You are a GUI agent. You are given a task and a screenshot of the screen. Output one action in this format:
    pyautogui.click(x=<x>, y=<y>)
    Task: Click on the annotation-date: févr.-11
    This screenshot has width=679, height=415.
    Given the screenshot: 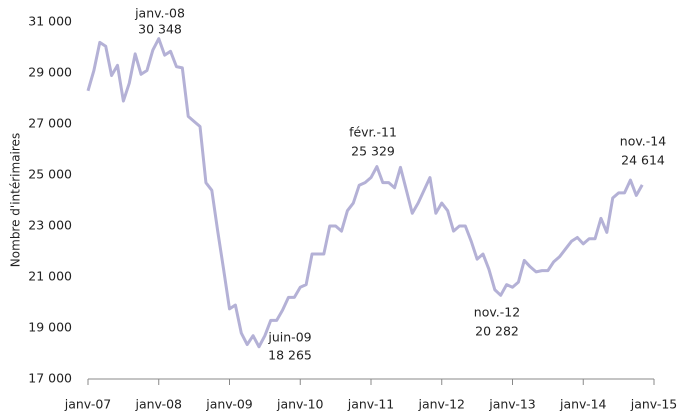 What is the action you would take?
    pyautogui.click(x=373, y=132)
    